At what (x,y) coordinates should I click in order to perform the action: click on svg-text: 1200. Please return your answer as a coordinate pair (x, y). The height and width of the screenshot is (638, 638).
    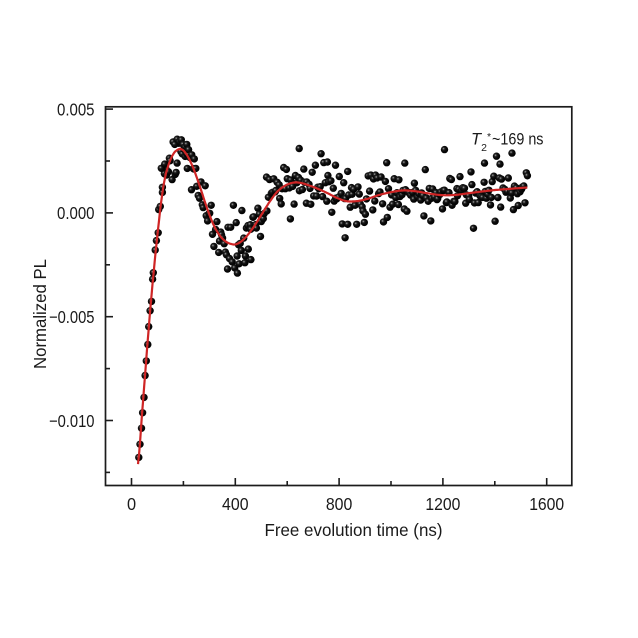
    Looking at the image, I should click on (442, 504).